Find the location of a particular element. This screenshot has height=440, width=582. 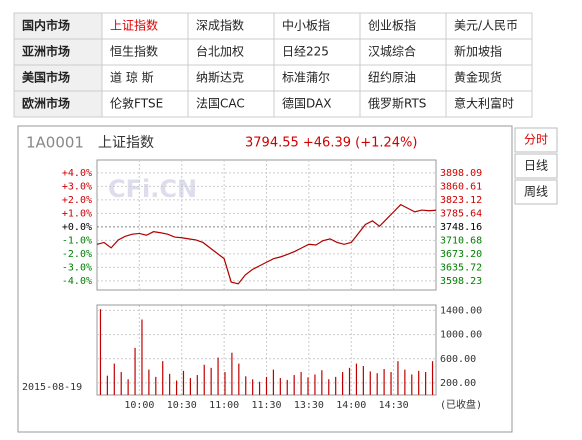

market-link: 新加坡指 is located at coordinates (478, 51).